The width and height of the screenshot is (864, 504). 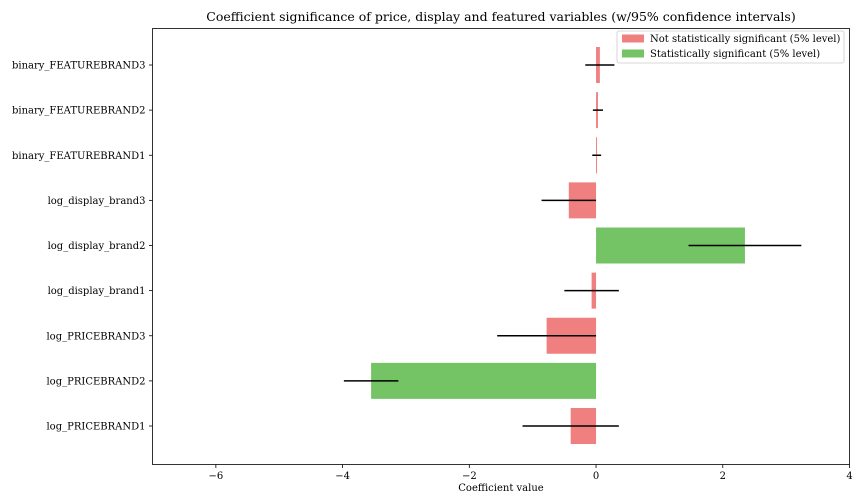 I want to click on x-axis-label: Coefficient value, so click(x=500, y=488).